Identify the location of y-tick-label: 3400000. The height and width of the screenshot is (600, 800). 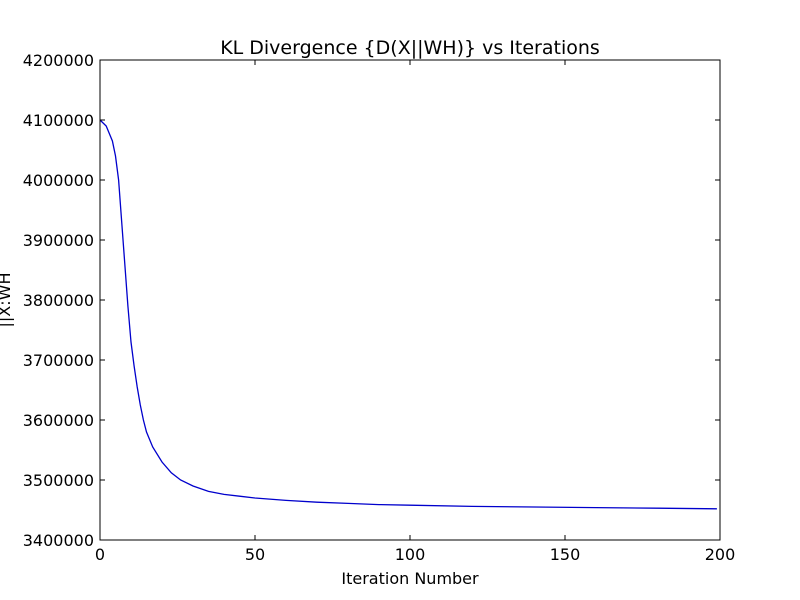
(58, 540).